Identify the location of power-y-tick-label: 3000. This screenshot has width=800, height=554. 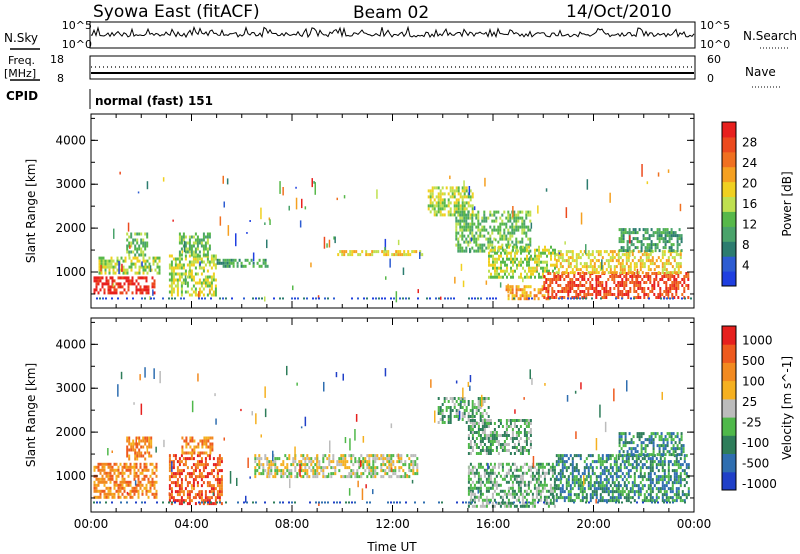
(70, 184).